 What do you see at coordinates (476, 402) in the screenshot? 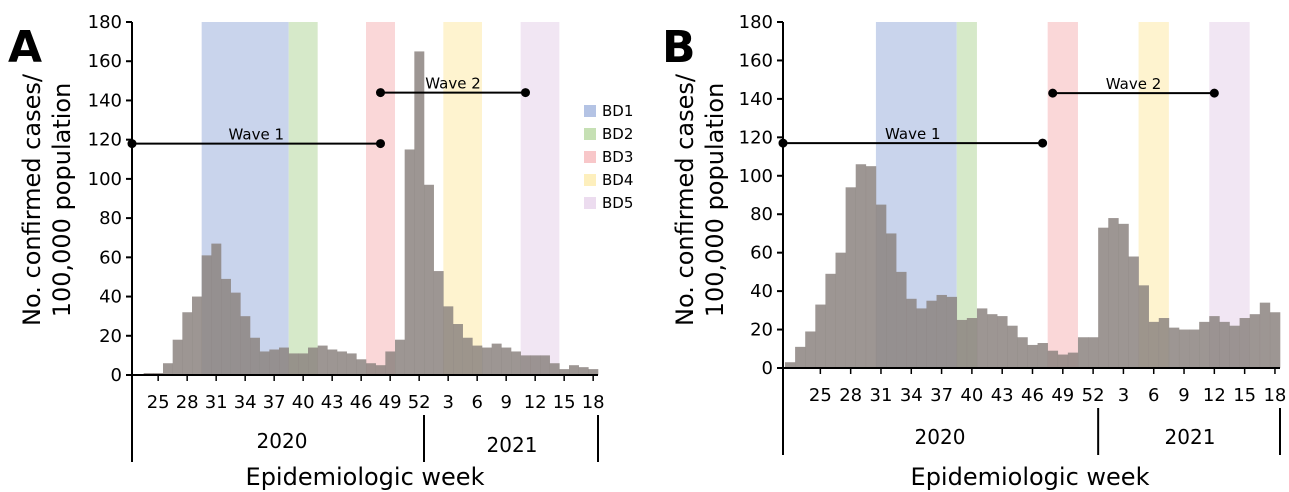
I see `x-tick-label: 6` at bounding box center [476, 402].